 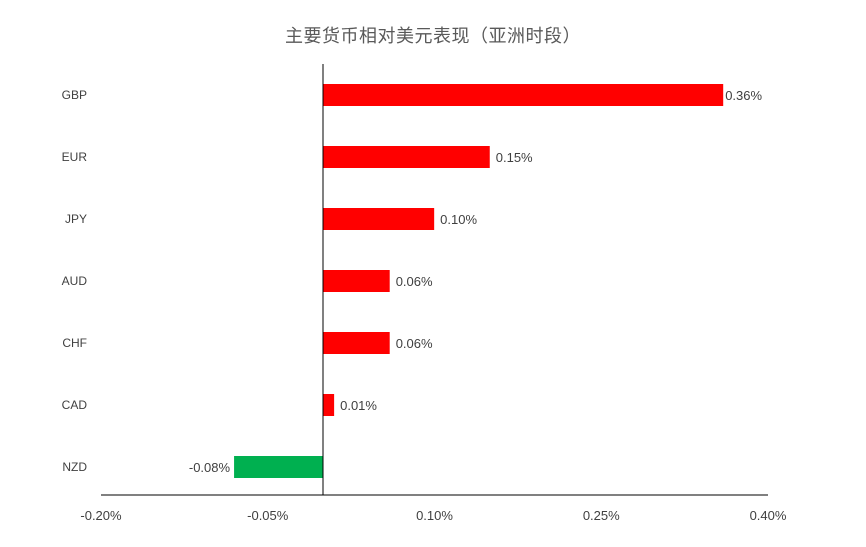 What do you see at coordinates (458, 219) in the screenshot?
I see `data-label: 0.10%` at bounding box center [458, 219].